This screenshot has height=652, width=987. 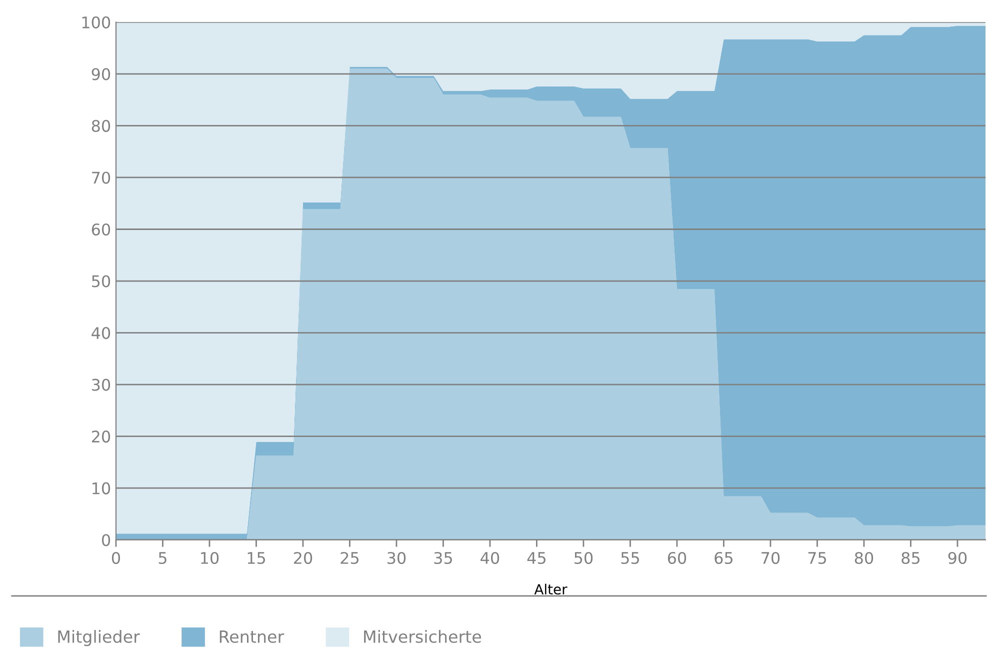 I want to click on x-tick-label: 5, so click(x=162, y=558).